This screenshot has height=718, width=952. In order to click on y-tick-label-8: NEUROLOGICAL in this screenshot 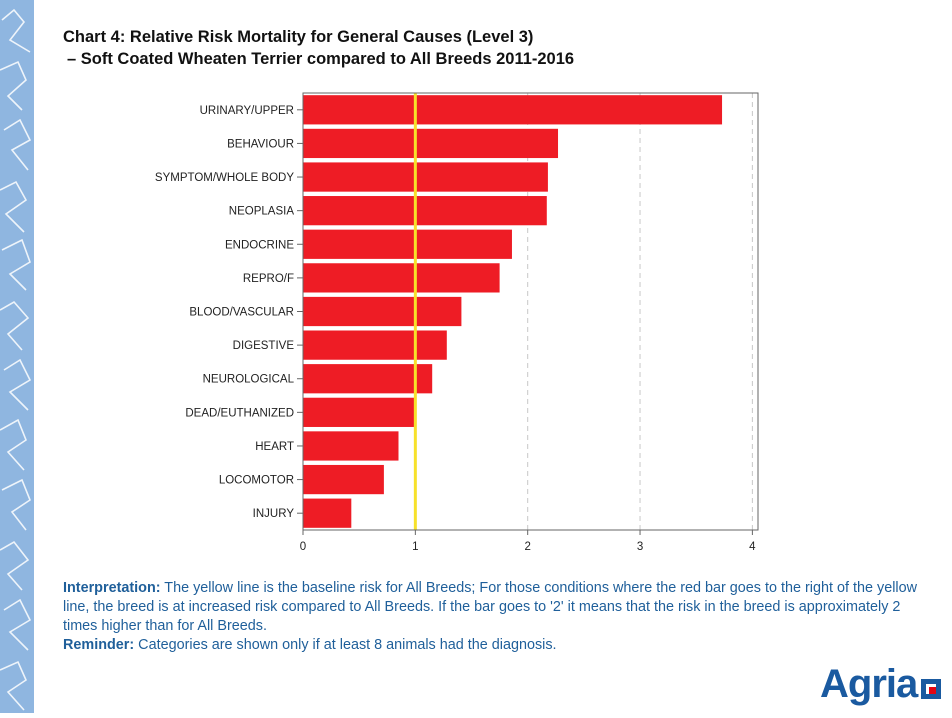, I will do `click(249, 380)`.